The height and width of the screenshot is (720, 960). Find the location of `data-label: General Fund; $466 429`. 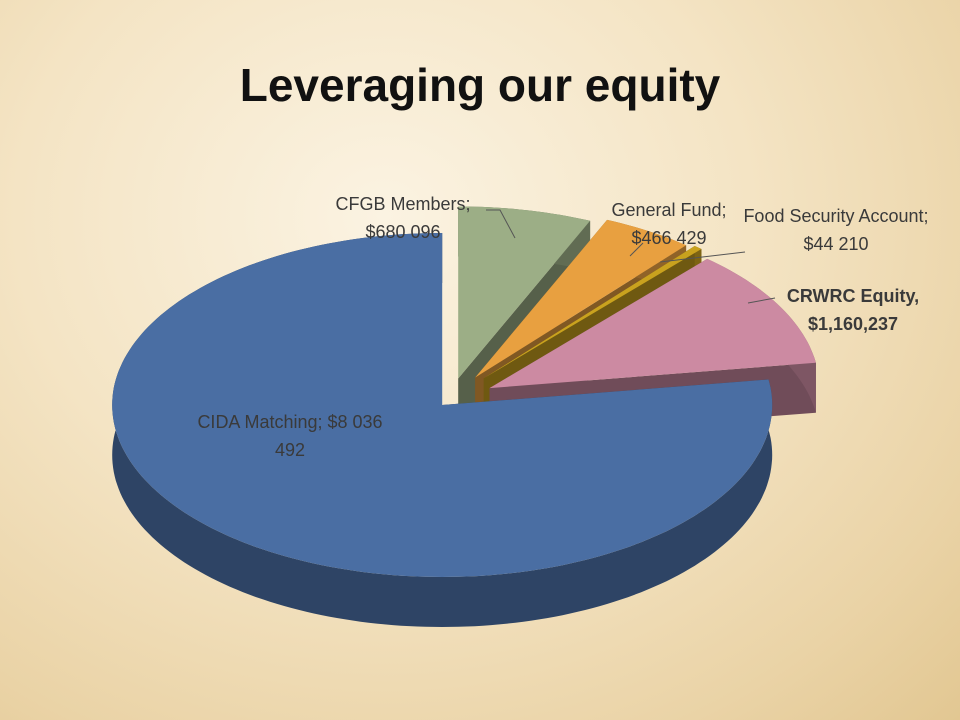

data-label: General Fund; $466 429 is located at coordinates (669, 224).